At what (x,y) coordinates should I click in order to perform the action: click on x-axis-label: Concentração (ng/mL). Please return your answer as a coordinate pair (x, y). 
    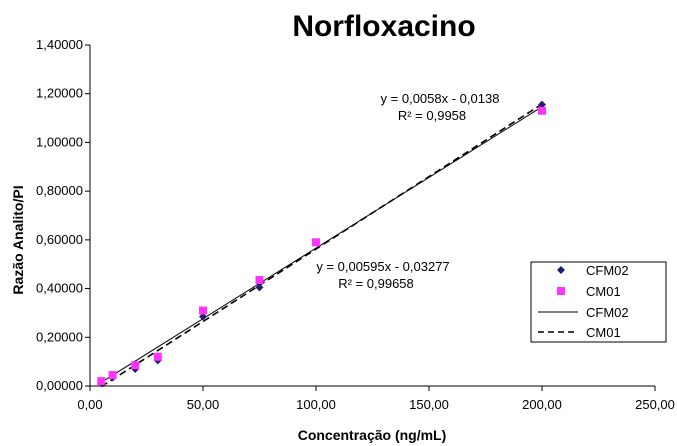
    Looking at the image, I should click on (372, 435).